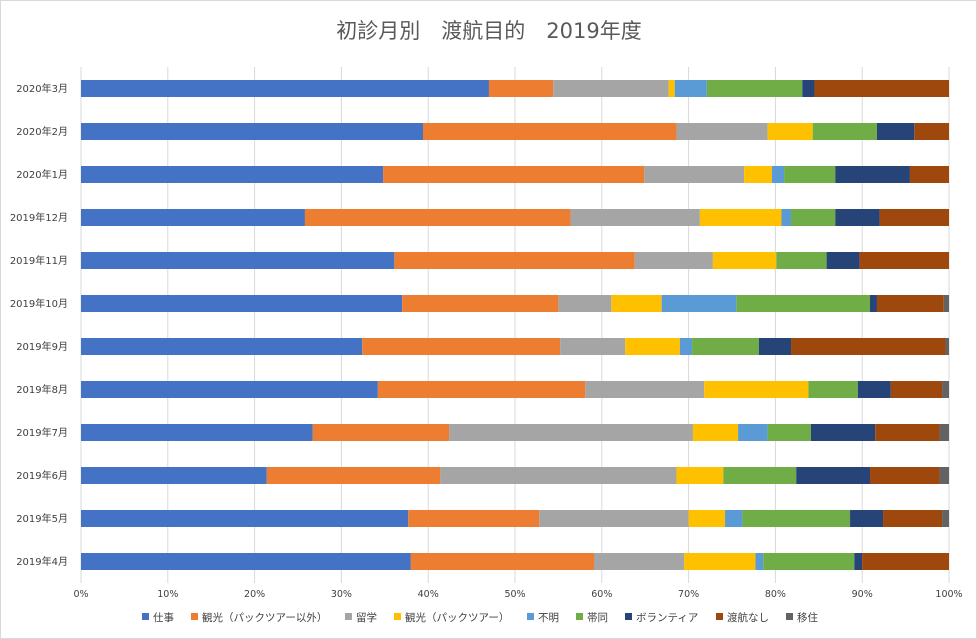  Describe the element at coordinates (548, 618) in the screenshot. I see `legend-label: 不明` at that location.